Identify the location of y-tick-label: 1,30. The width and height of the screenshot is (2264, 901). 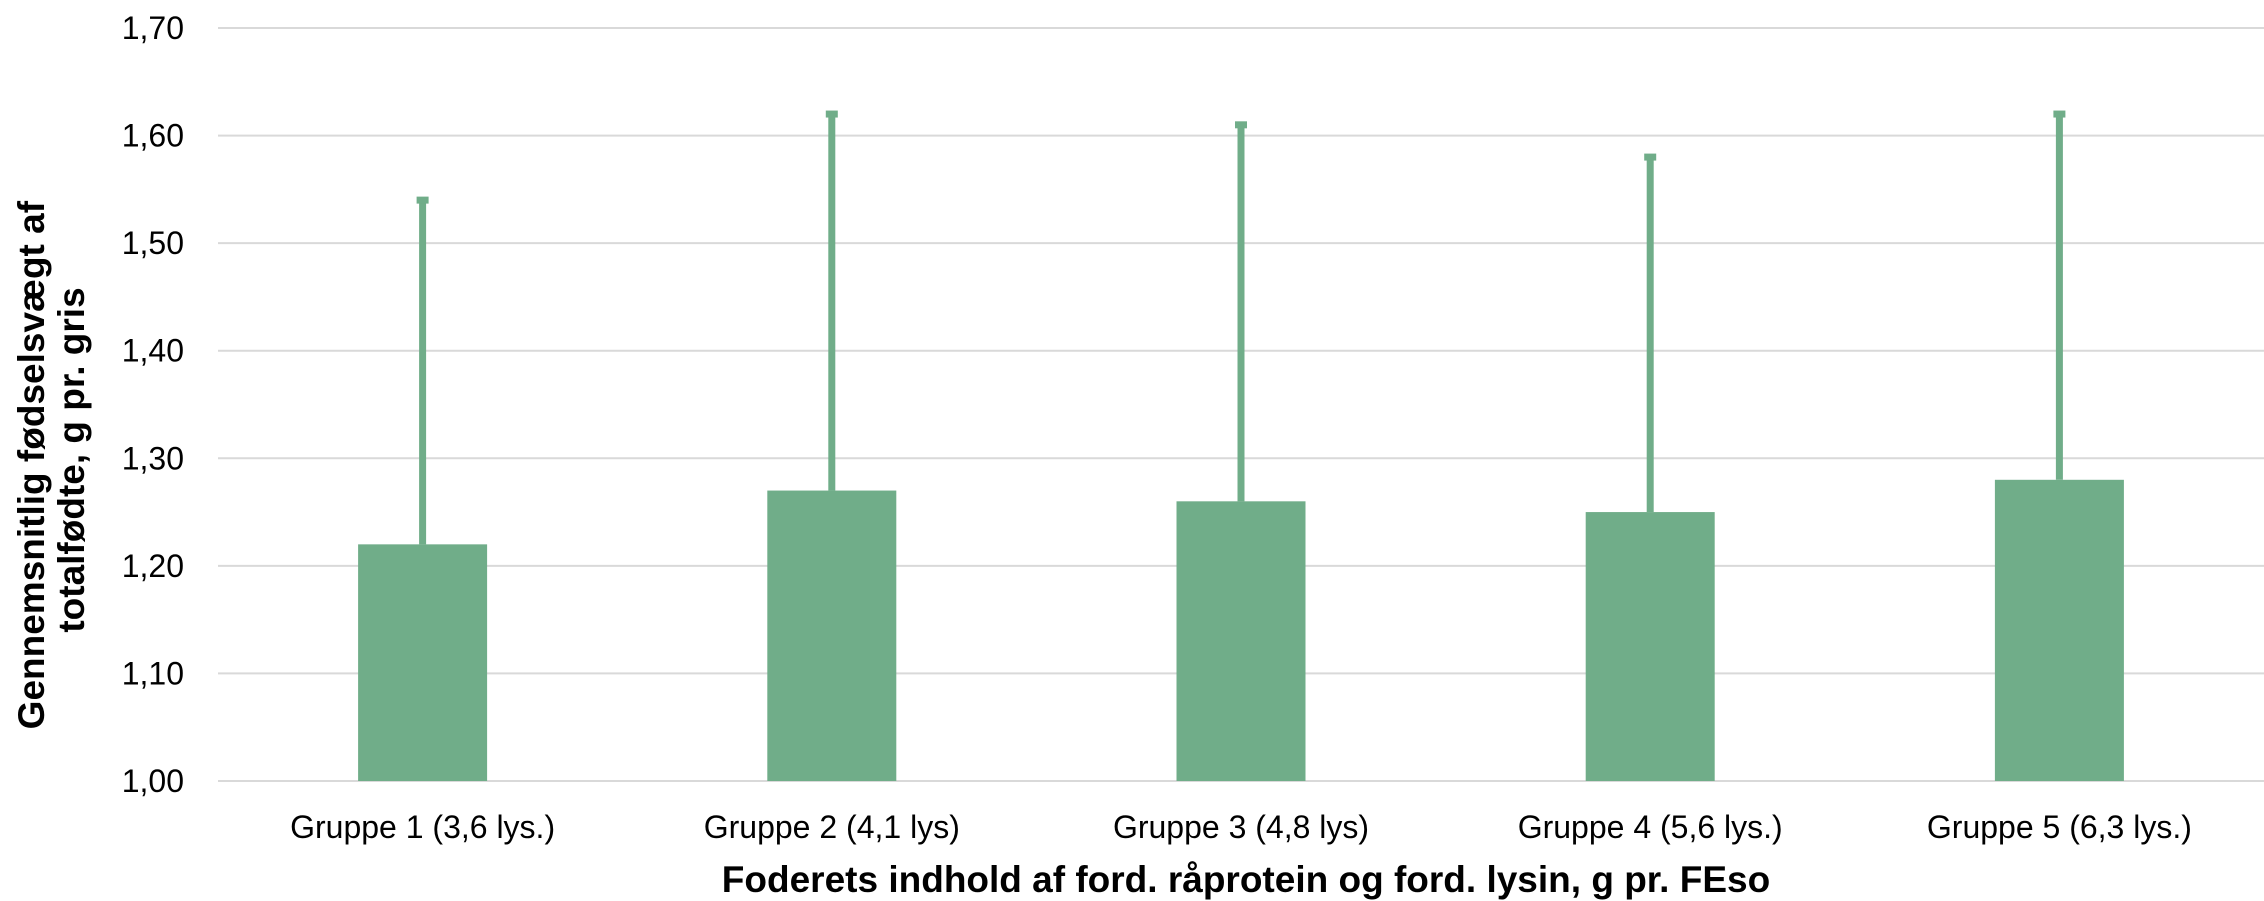
(153, 458).